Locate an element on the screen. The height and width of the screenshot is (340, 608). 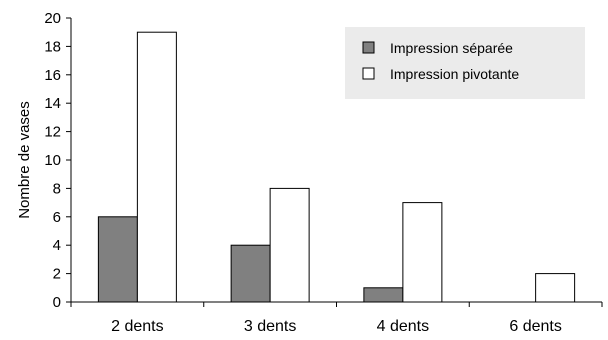
y-tick-label: 10 is located at coordinates (52, 160).